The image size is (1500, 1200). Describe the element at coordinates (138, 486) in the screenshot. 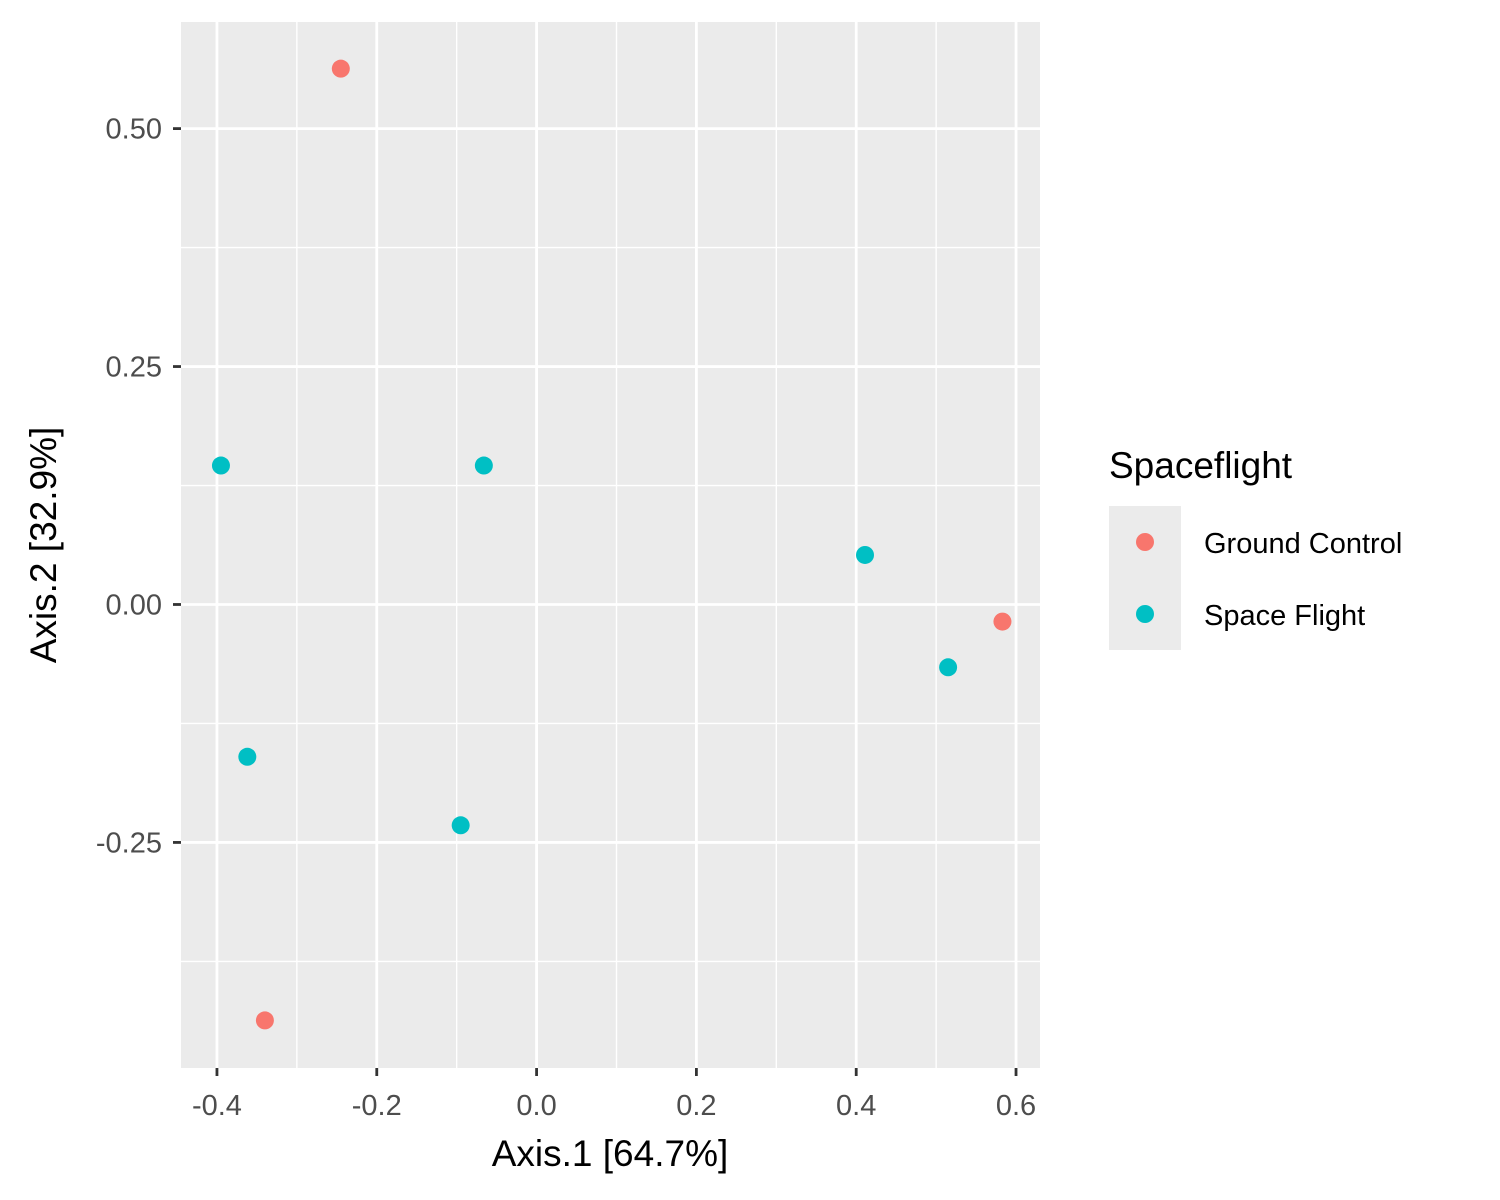

I see `y-axis: 0.50 0.25 0.00 -0.25` at that location.